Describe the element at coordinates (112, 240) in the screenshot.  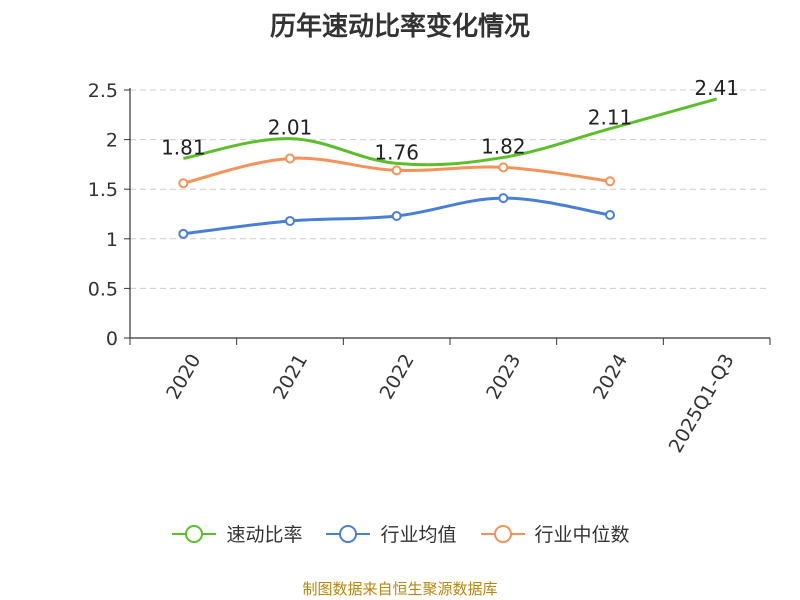
I see `y-tick-label: 1` at that location.